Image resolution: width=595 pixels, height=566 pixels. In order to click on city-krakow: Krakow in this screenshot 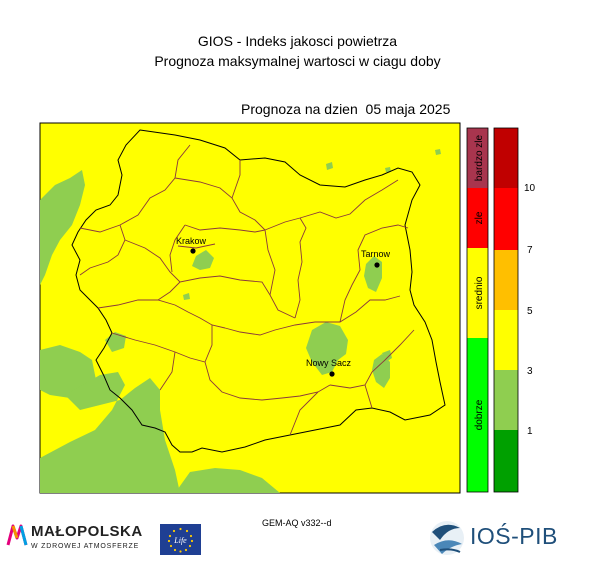, I will do `click(191, 245)`.